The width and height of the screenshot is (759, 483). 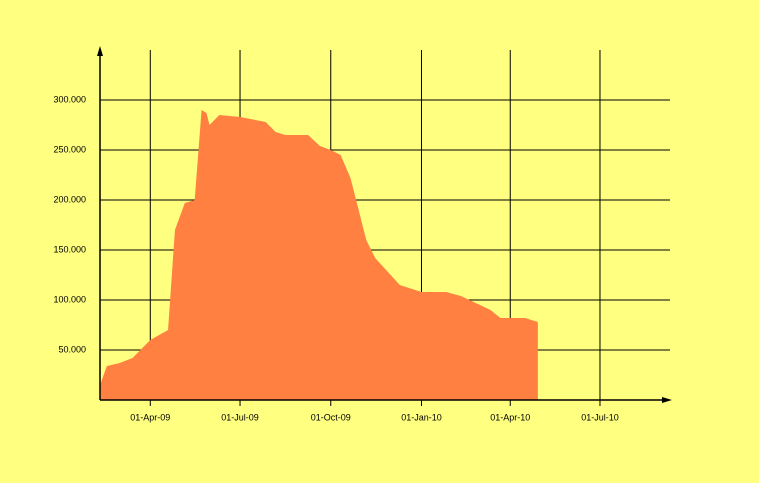 I want to click on y-tick-label: 50.000, so click(x=72, y=349).